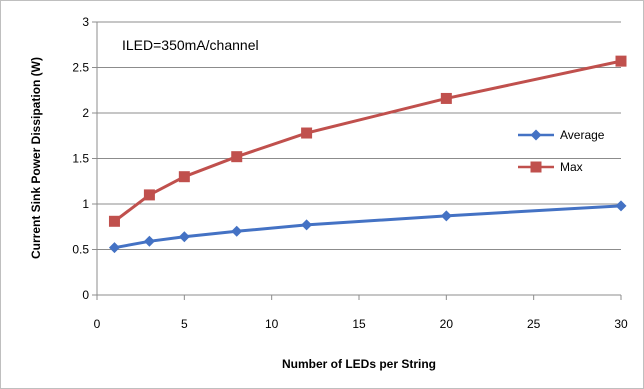  Describe the element at coordinates (534, 324) in the screenshot. I see `x-tick-label: 25` at that location.